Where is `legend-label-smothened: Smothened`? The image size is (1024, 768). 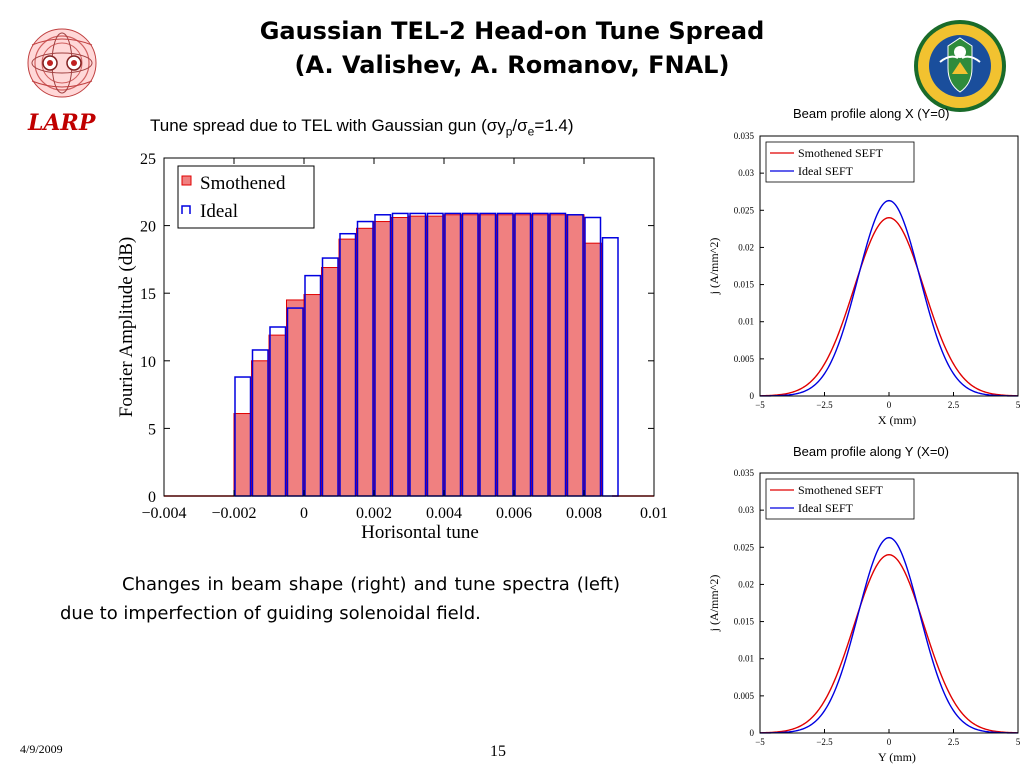 legend-label-smothened: Smothened is located at coordinates (243, 183).